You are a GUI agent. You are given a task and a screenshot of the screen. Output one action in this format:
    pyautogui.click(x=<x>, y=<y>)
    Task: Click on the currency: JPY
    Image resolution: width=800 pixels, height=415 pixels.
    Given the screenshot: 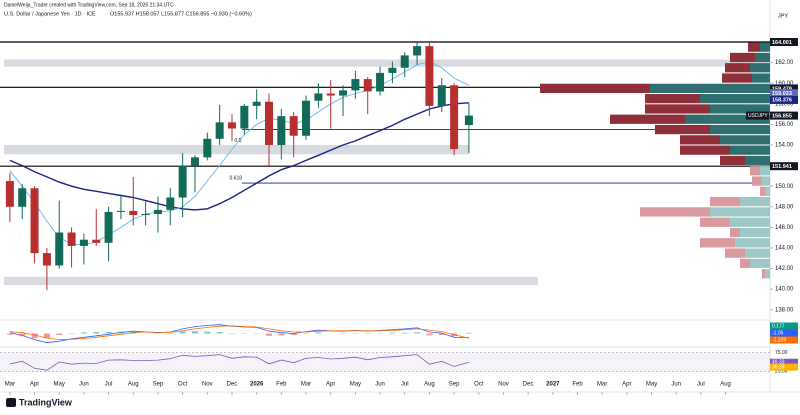 What is the action you would take?
    pyautogui.click(x=783, y=16)
    